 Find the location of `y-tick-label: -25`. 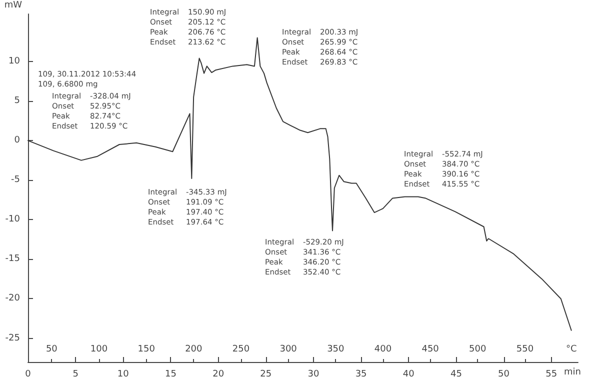

y-tick-label: -25 is located at coordinates (12, 338).